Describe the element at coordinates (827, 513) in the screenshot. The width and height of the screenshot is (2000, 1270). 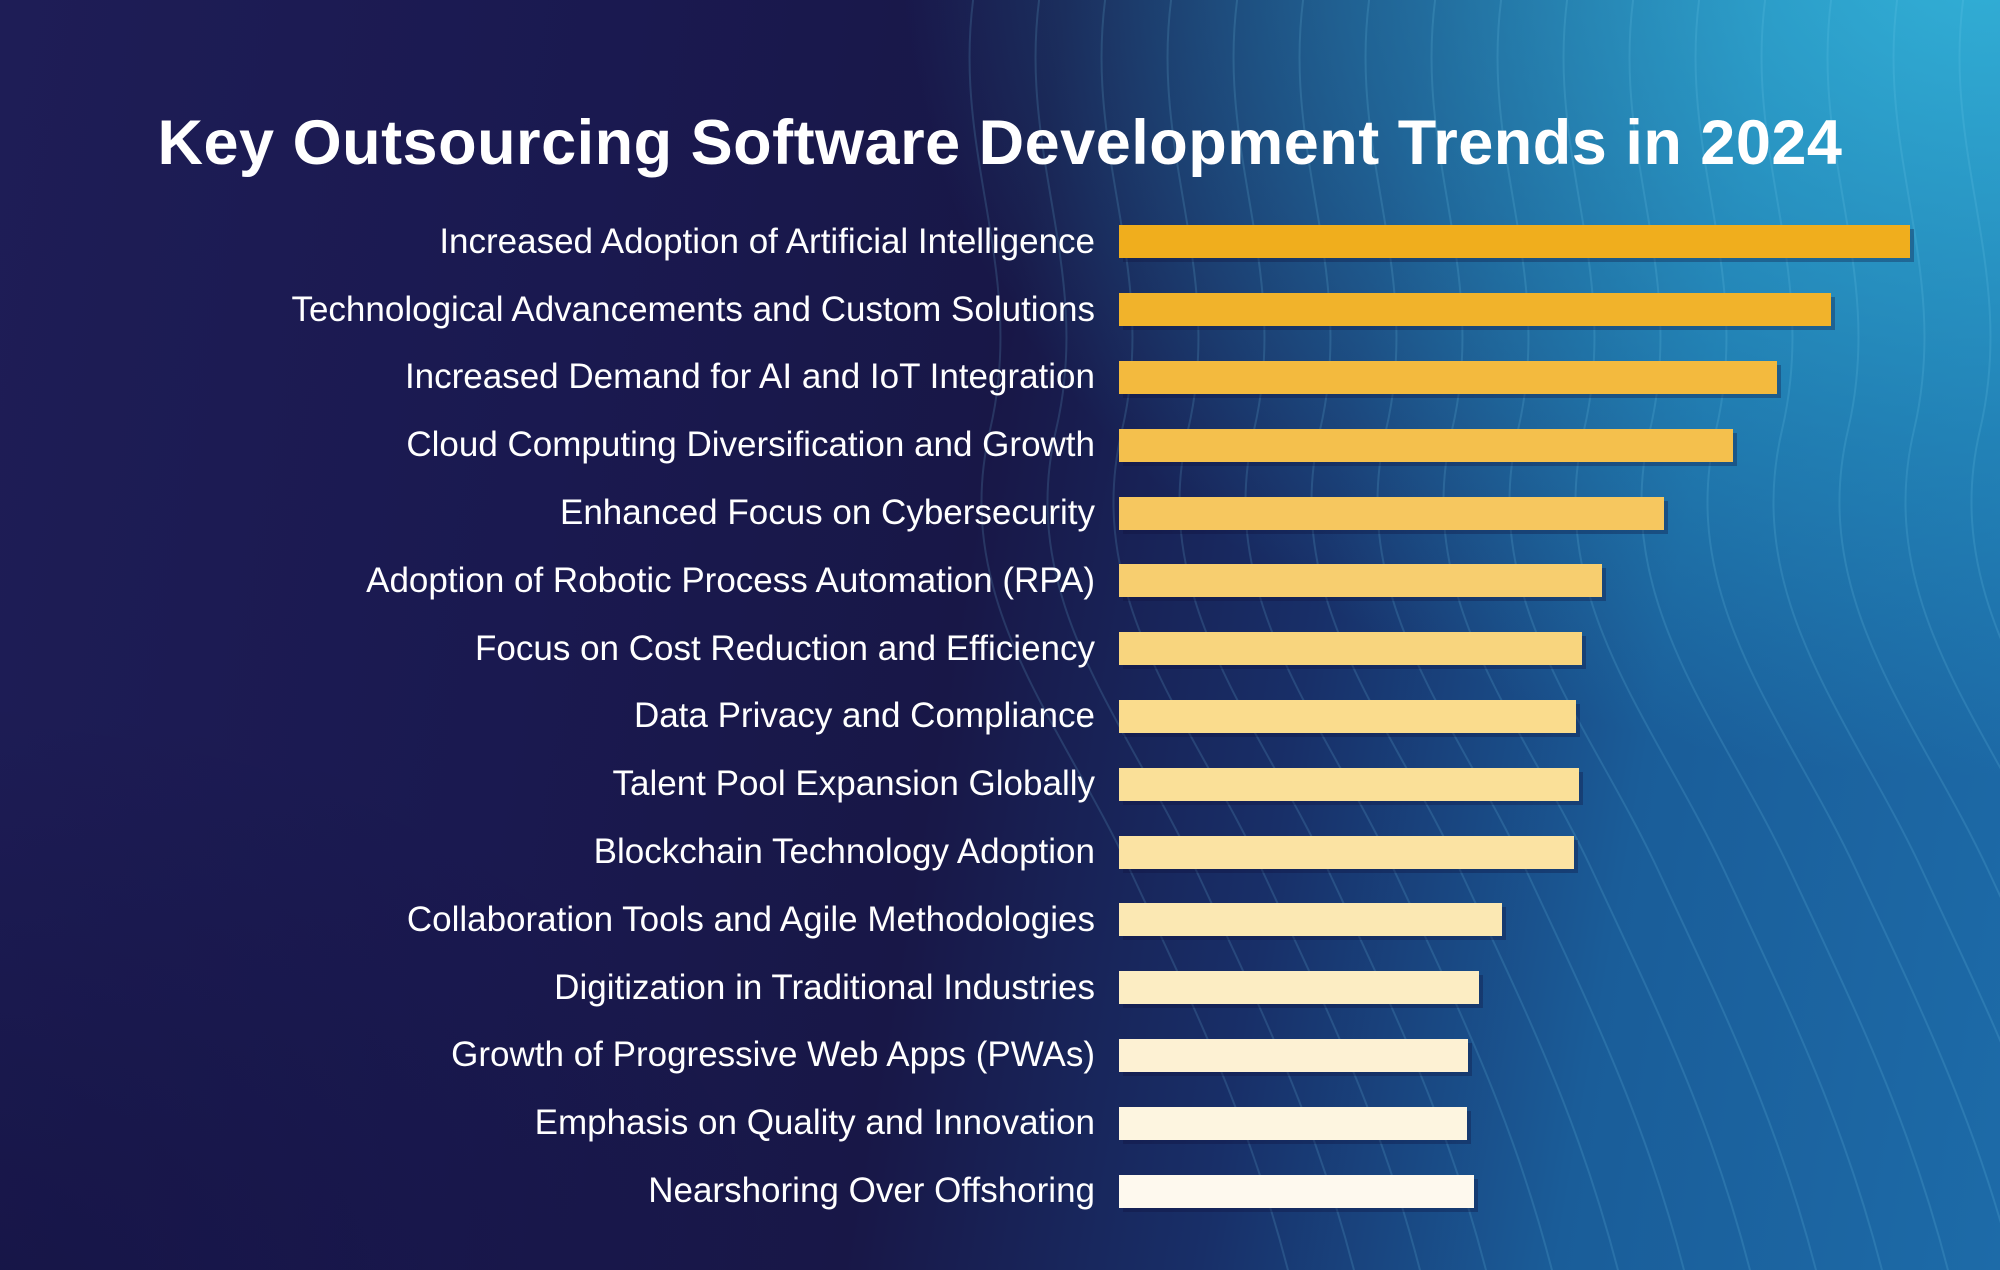
I see `category-label: Enhanced Focus on Cybersecurity` at that location.